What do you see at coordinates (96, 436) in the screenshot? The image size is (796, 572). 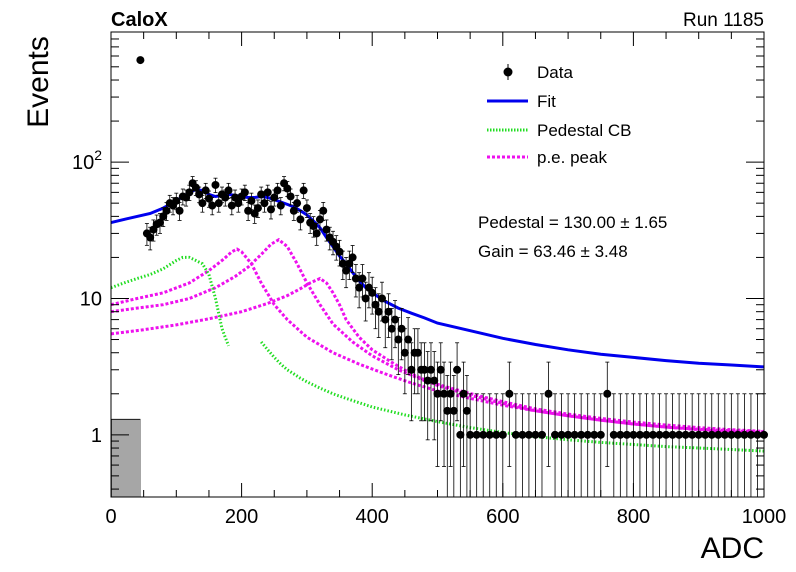 I see `y-tick-label: 1` at bounding box center [96, 436].